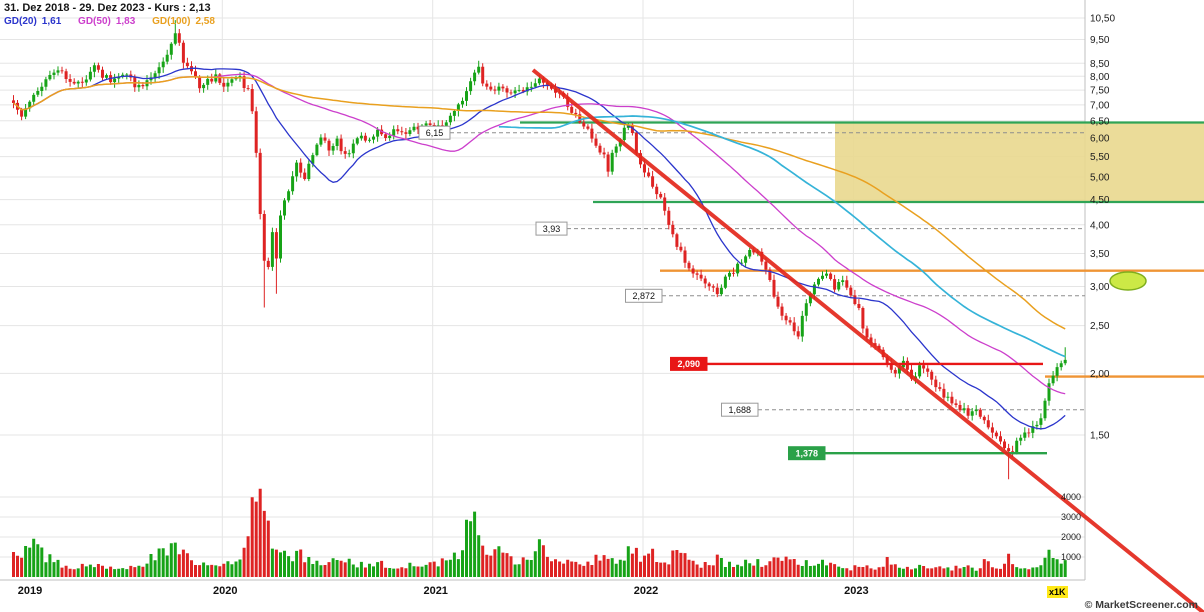 The height and width of the screenshot is (612, 1204). What do you see at coordinates (1100, 139) in the screenshot?
I see `svg-text: 6,00` at bounding box center [1100, 139].